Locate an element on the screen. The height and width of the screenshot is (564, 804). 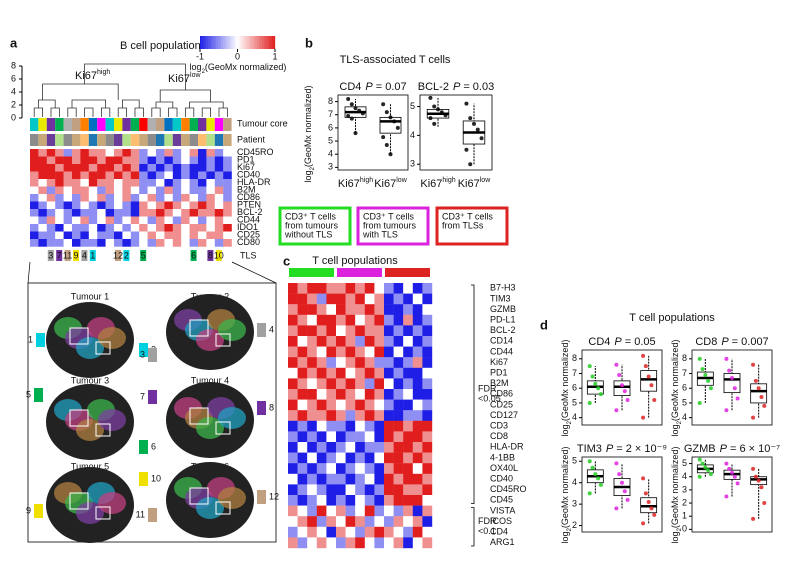
y-tick-label: 2 is located at coordinates (574, 525).